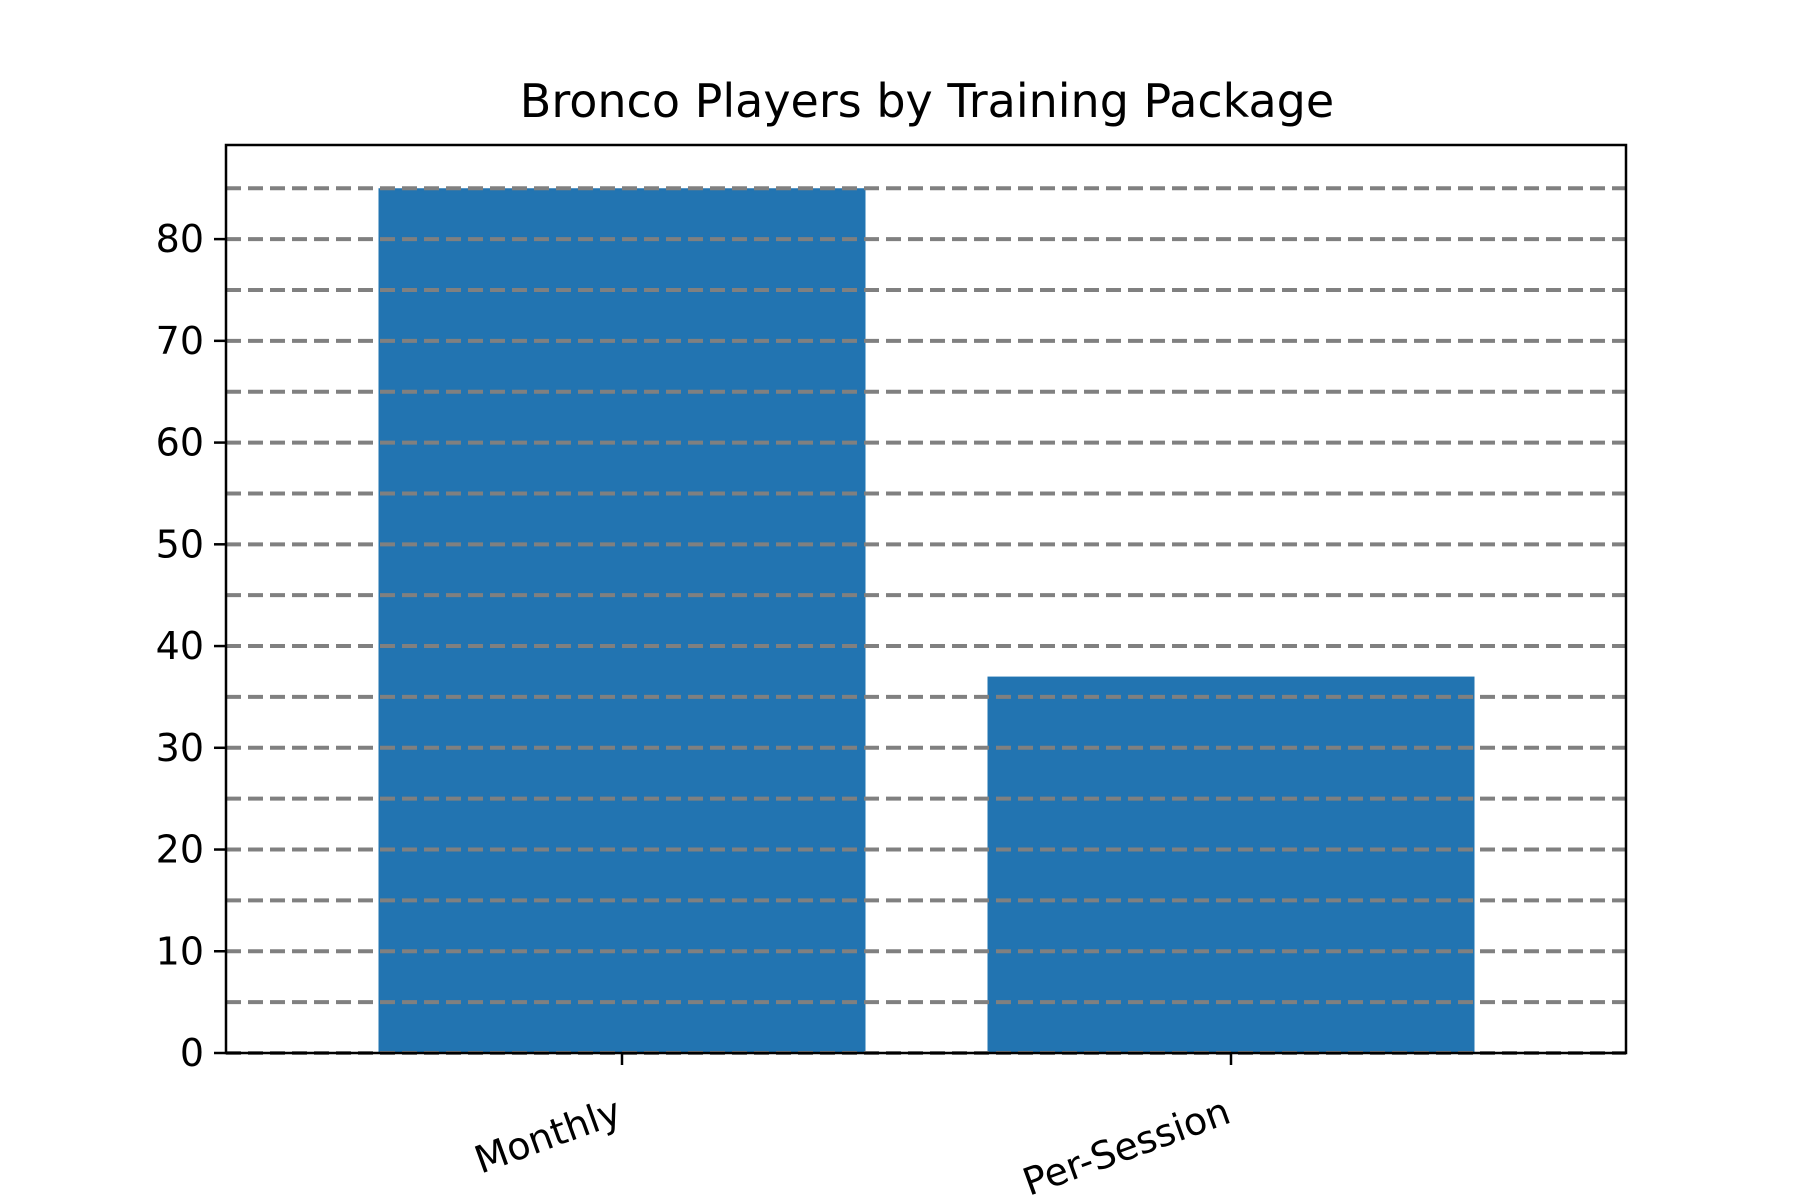 The width and height of the screenshot is (1800, 1200). I want to click on y-tick-label: 80, so click(180, 239).